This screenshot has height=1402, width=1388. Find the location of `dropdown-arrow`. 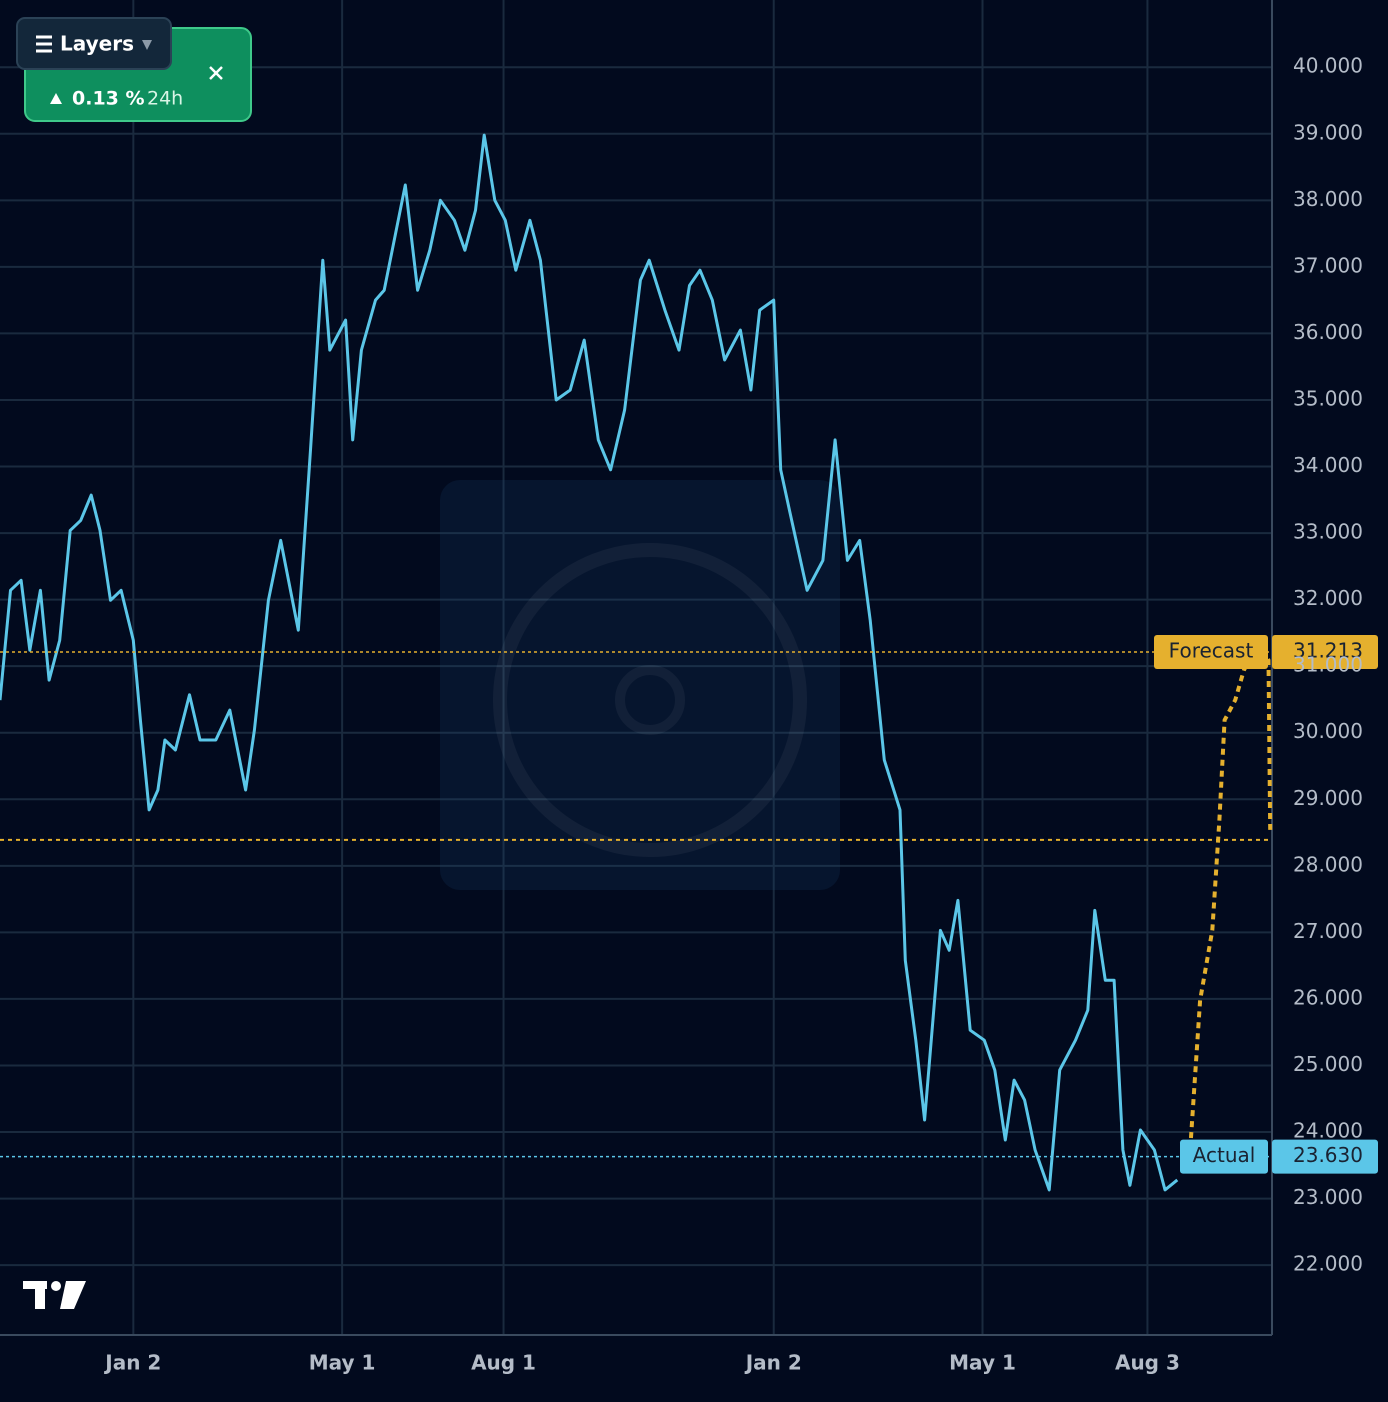

dropdown-arrow is located at coordinates (147, 45).